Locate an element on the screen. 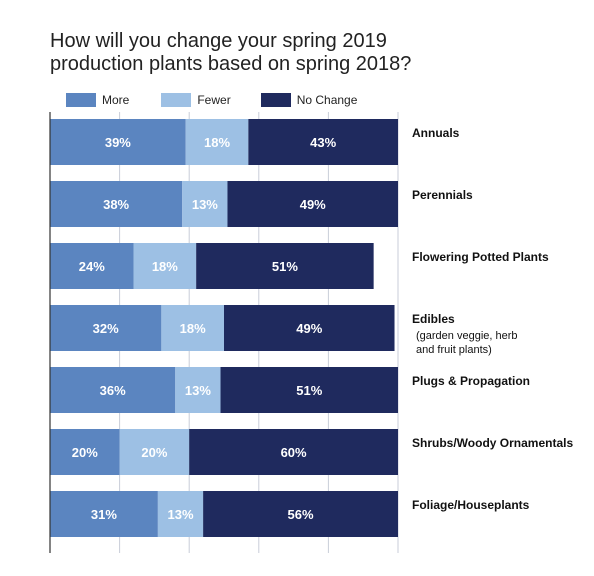 This screenshot has width=594, height=576. data-label: 24% is located at coordinates (92, 266).